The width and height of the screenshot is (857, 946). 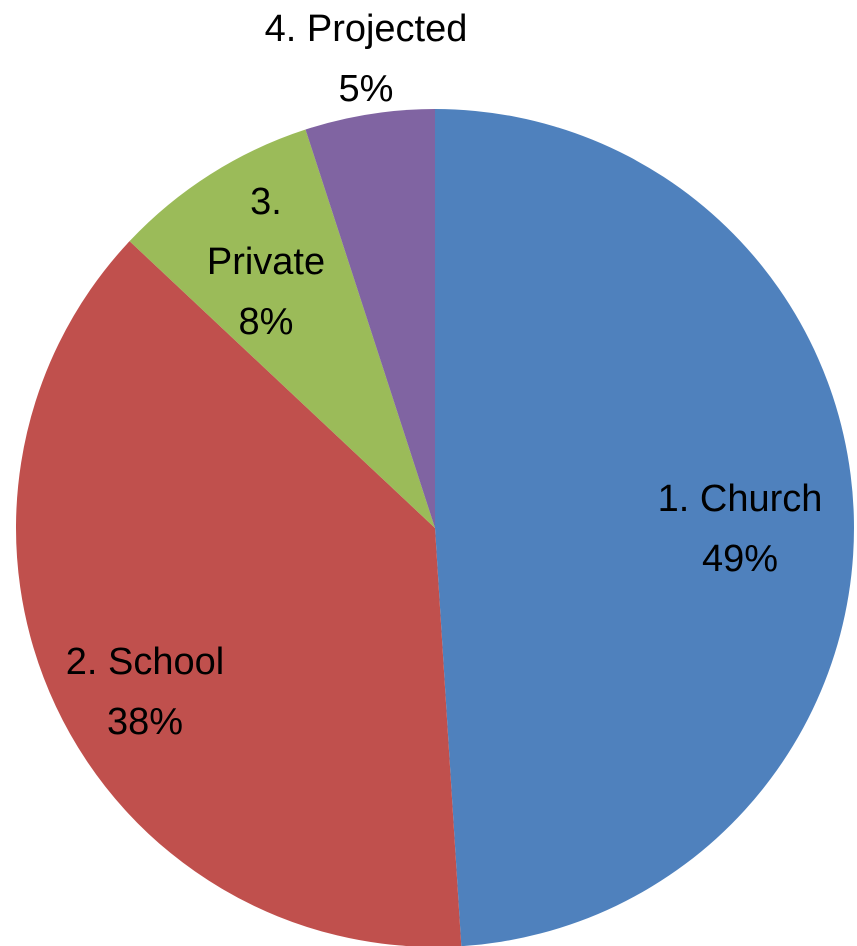 What do you see at coordinates (266, 202) in the screenshot?
I see `pie-label-name: 3.` at bounding box center [266, 202].